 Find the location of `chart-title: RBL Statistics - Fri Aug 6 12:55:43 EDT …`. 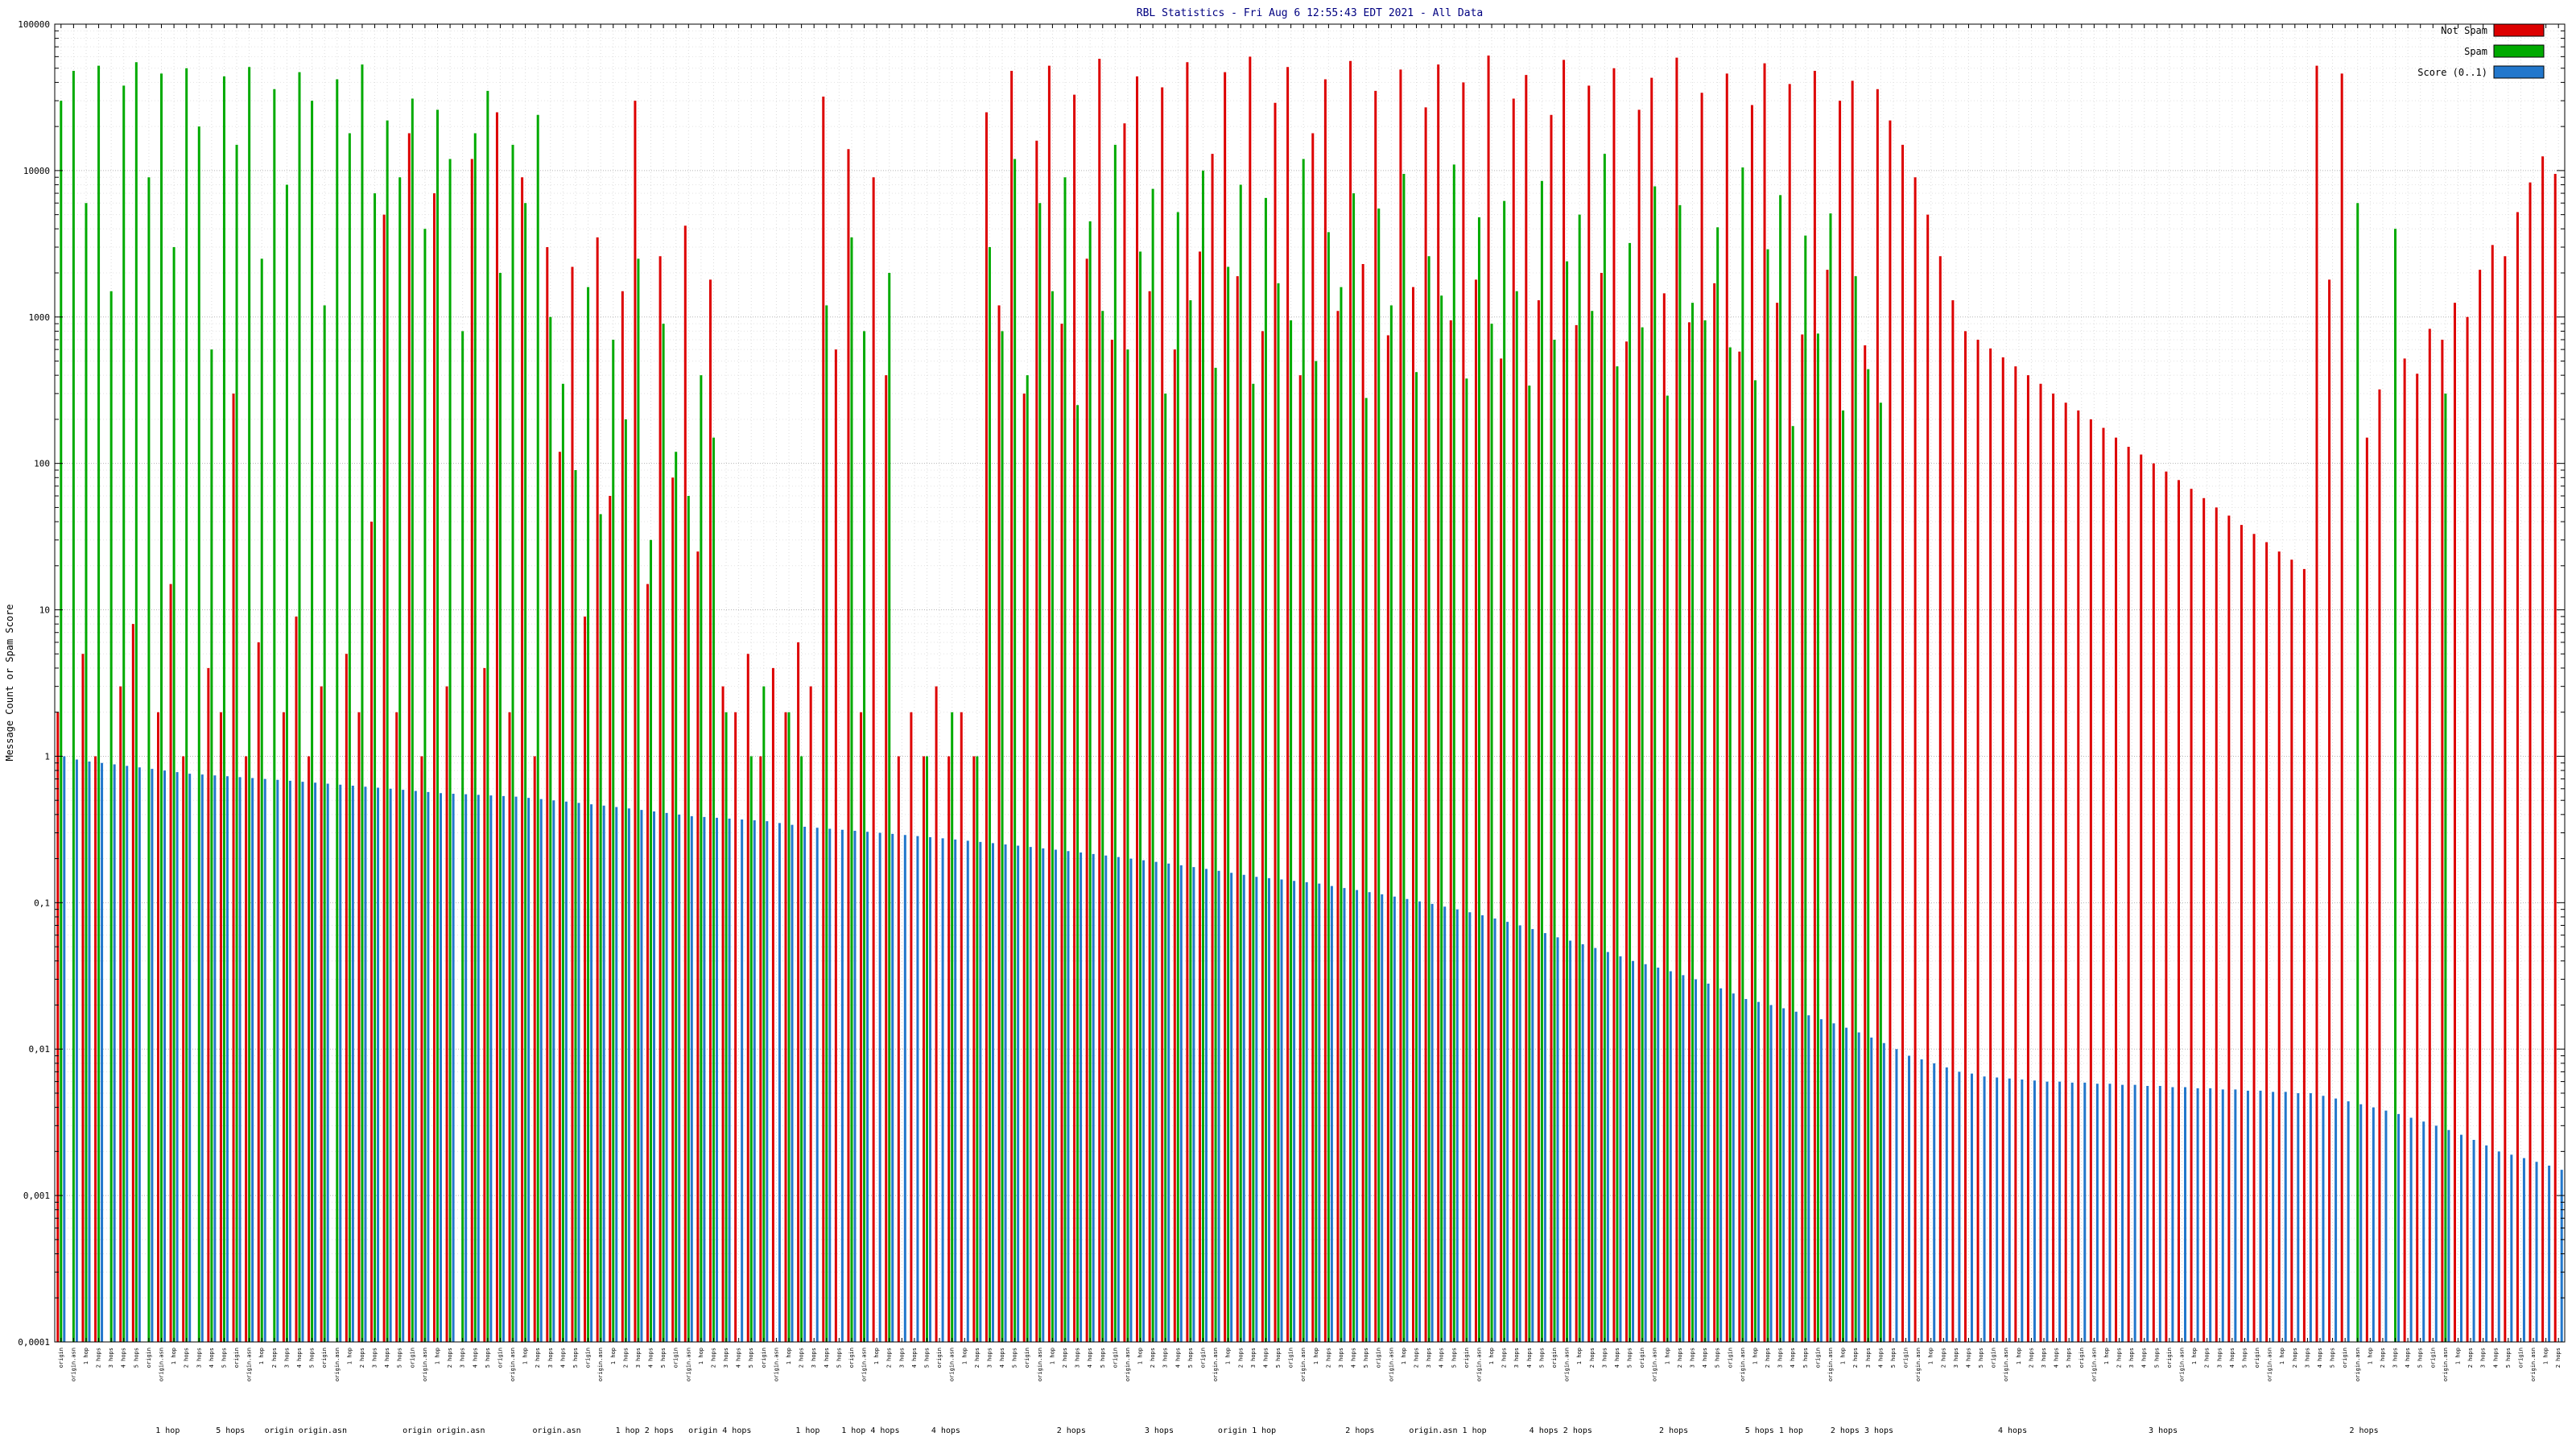

chart-title: RBL Statistics - Fri Aug 6 12:55:43 EDT … is located at coordinates (1310, 13).